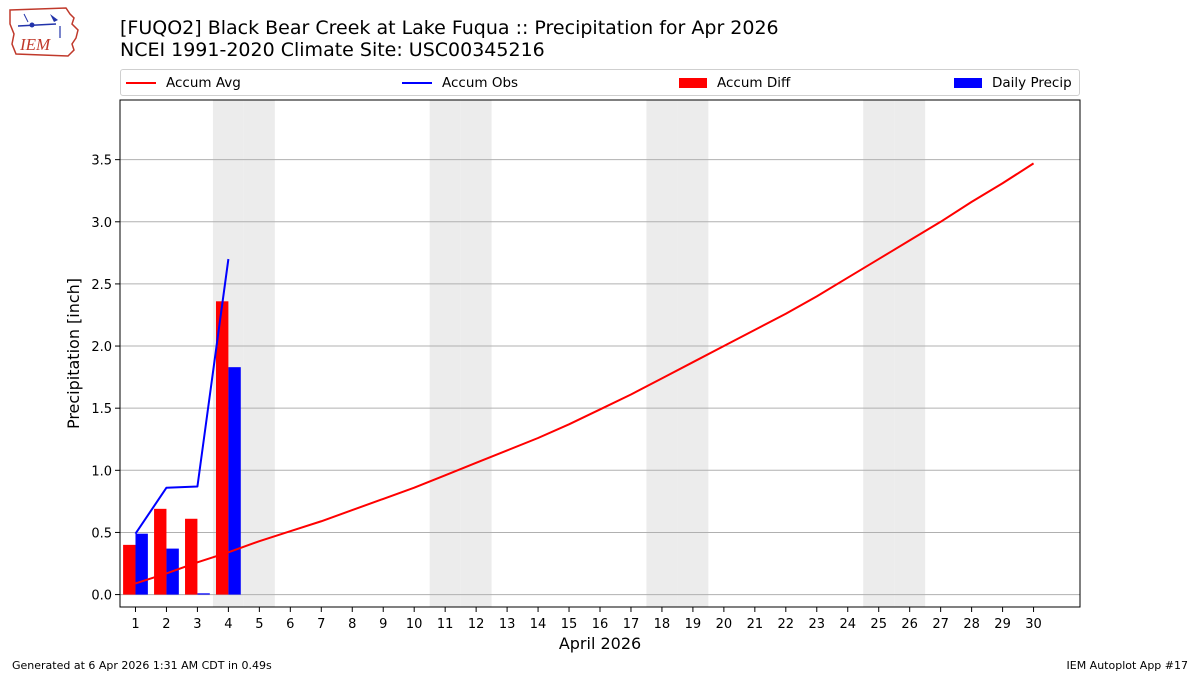 Image resolution: width=1200 pixels, height=675 pixels. What do you see at coordinates (786, 624) in the screenshot?
I see `x-tick-label: 22` at bounding box center [786, 624].